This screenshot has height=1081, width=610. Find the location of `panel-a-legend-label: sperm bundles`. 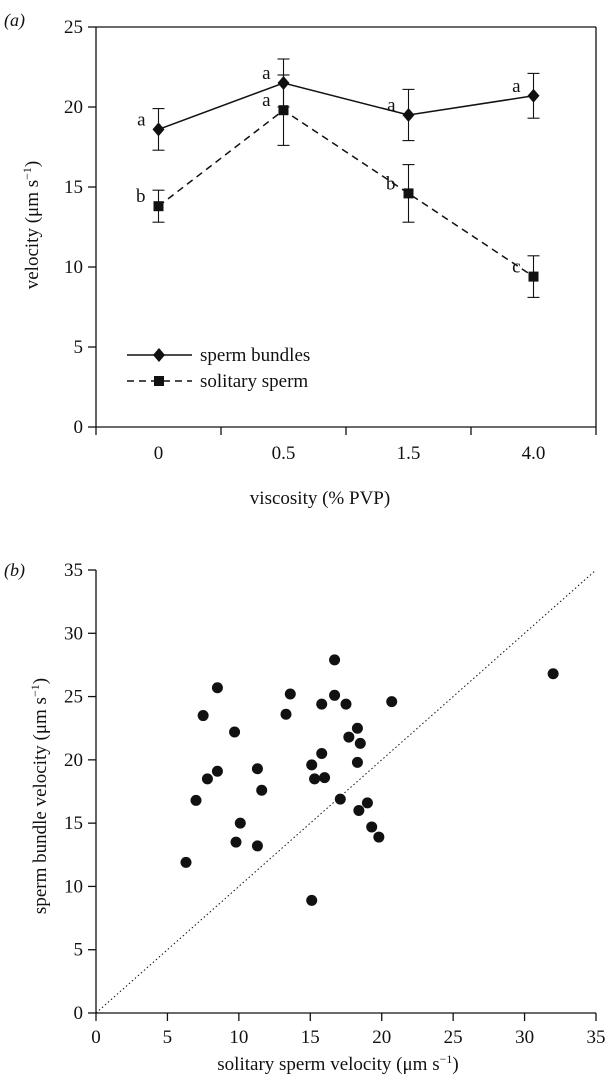

panel-a-legend-label: sperm bundles is located at coordinates (255, 355).